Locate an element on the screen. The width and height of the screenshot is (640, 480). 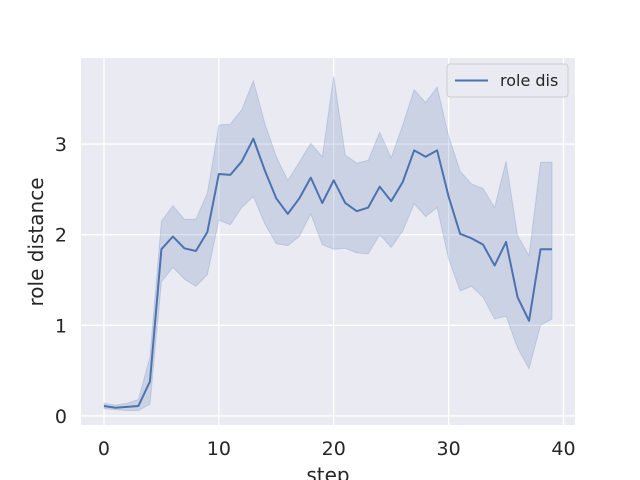
x-tick-label: 40 is located at coordinates (563, 449).